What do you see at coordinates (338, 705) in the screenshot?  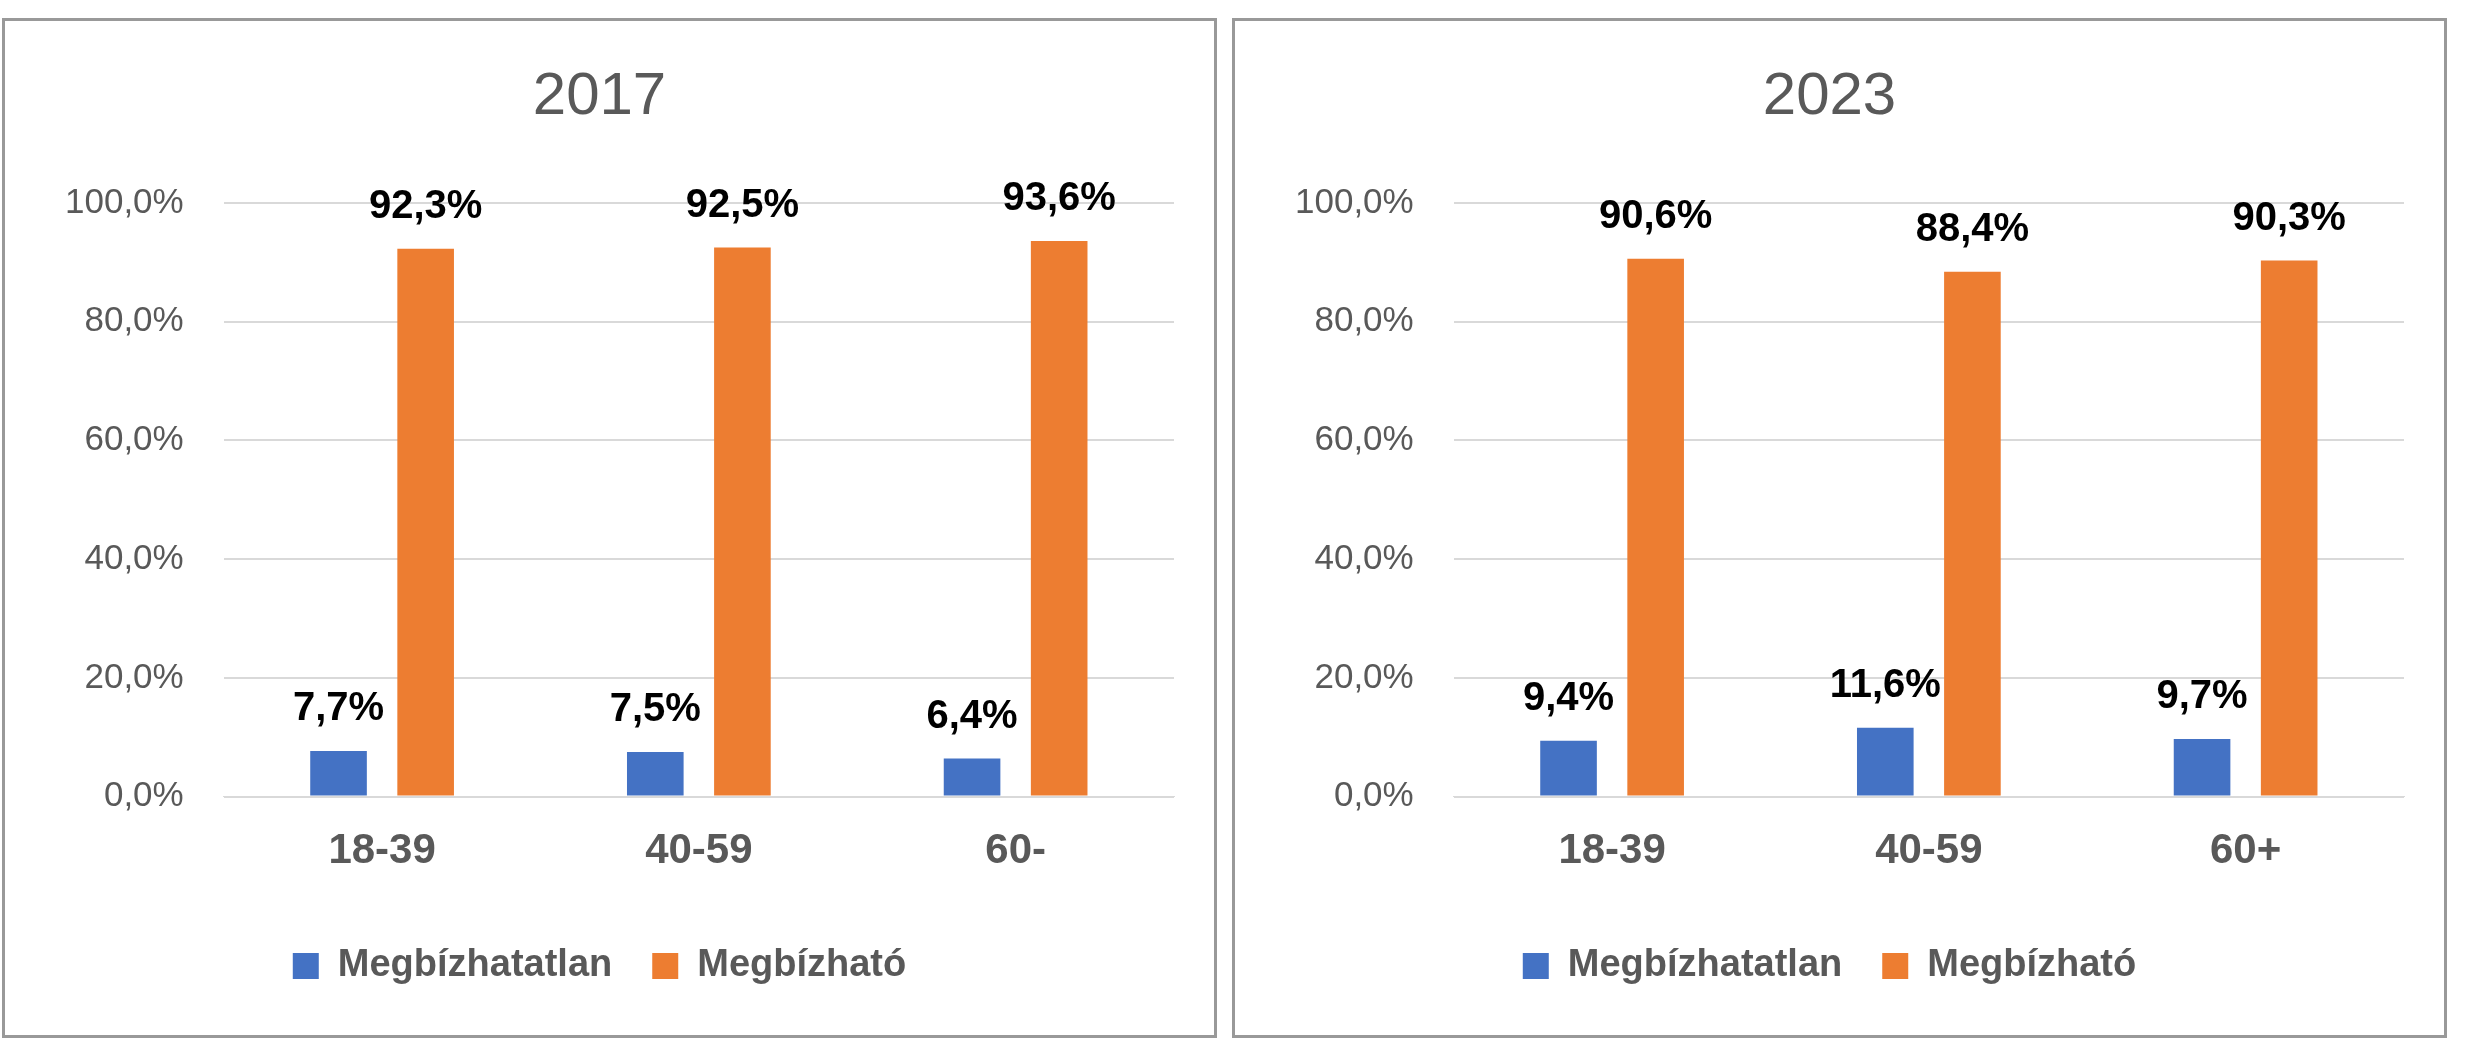 I see `data-label: 7,7%` at bounding box center [338, 705].